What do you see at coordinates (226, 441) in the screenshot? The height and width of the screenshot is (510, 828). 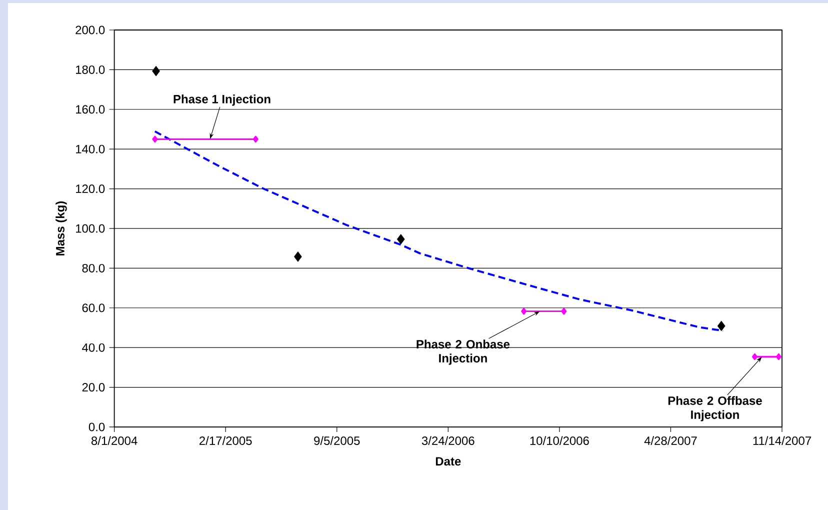 I see `x-tick-label: 2/17/2005` at bounding box center [226, 441].